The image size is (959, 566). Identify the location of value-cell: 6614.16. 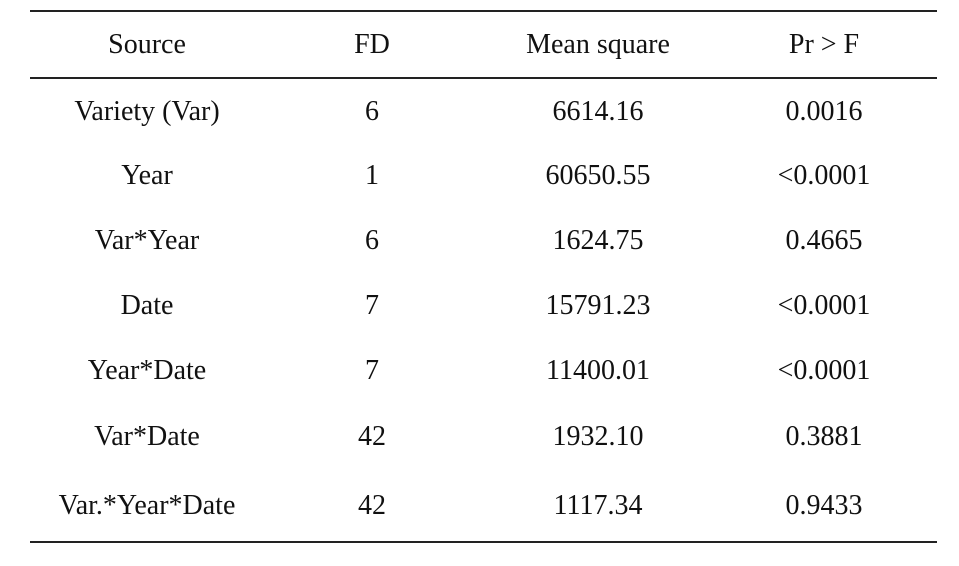
(598, 111).